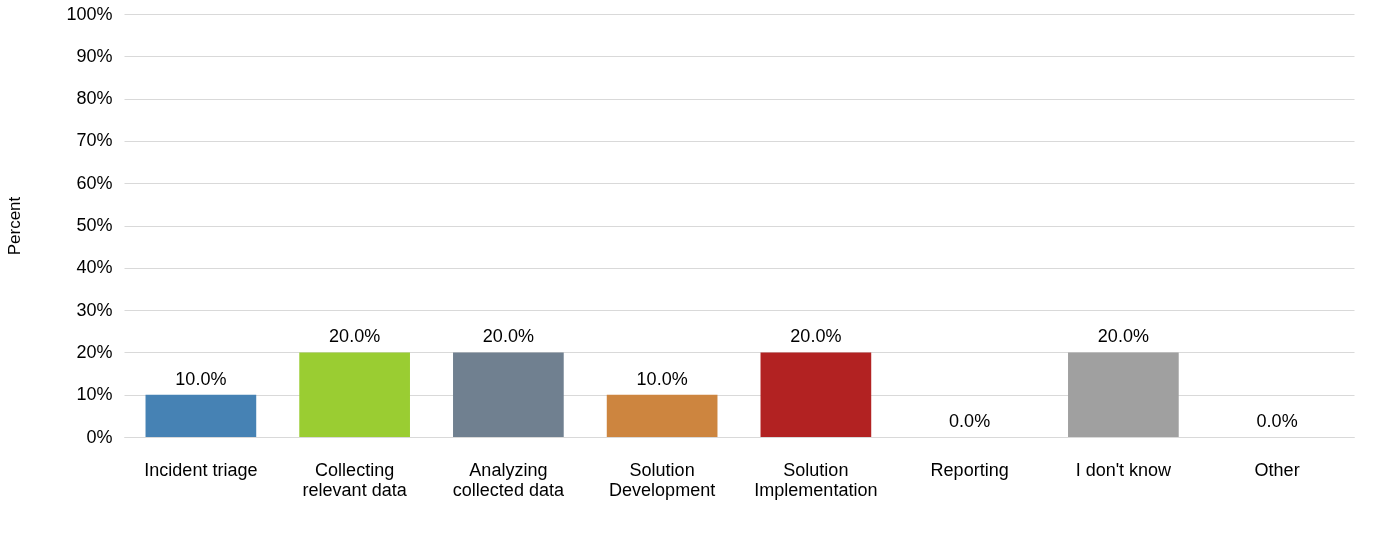  What do you see at coordinates (94, 182) in the screenshot?
I see `y-tick-label: 60%` at bounding box center [94, 182].